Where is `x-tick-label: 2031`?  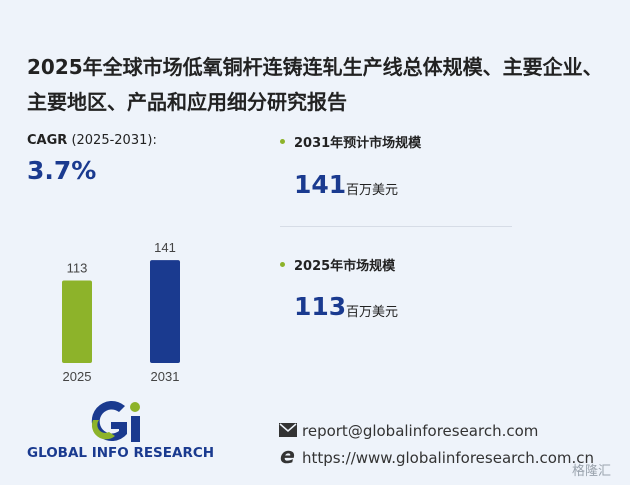
x-tick-label: 2031 is located at coordinates (165, 376).